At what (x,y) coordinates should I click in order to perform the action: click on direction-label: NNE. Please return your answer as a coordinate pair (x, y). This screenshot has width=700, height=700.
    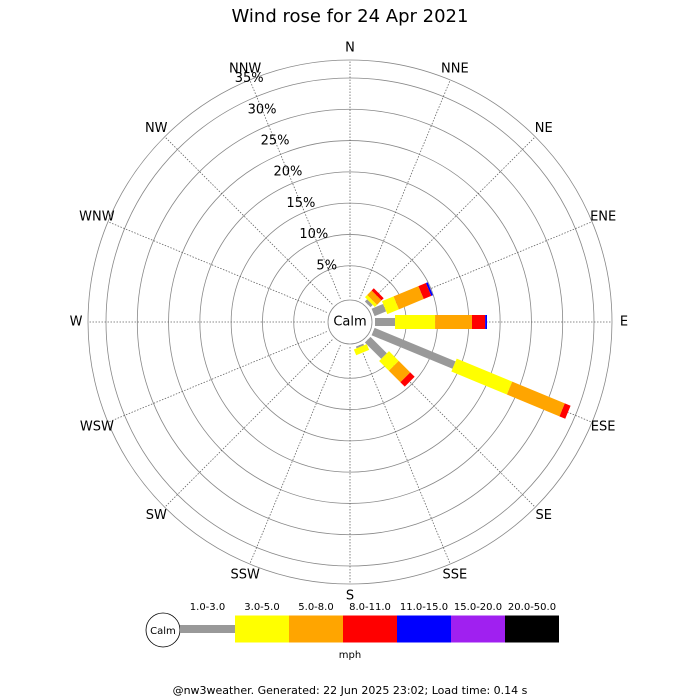
    Looking at the image, I should click on (455, 68).